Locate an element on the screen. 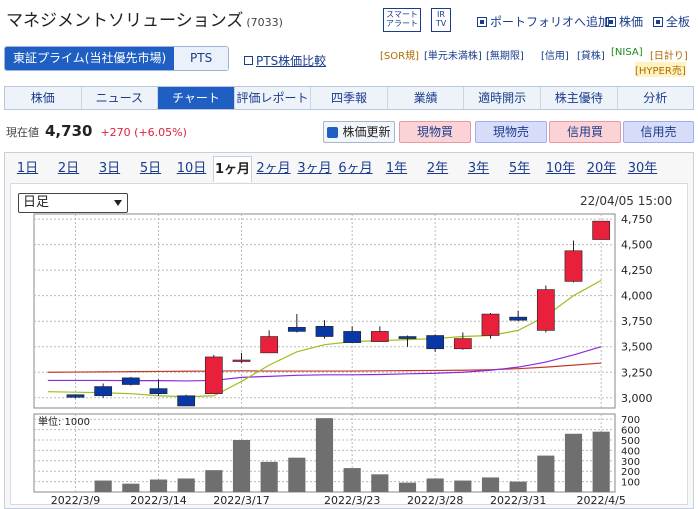 Image resolution: width=698 pixels, height=509 pixels. price-tick-label: 4,000 is located at coordinates (637, 296).